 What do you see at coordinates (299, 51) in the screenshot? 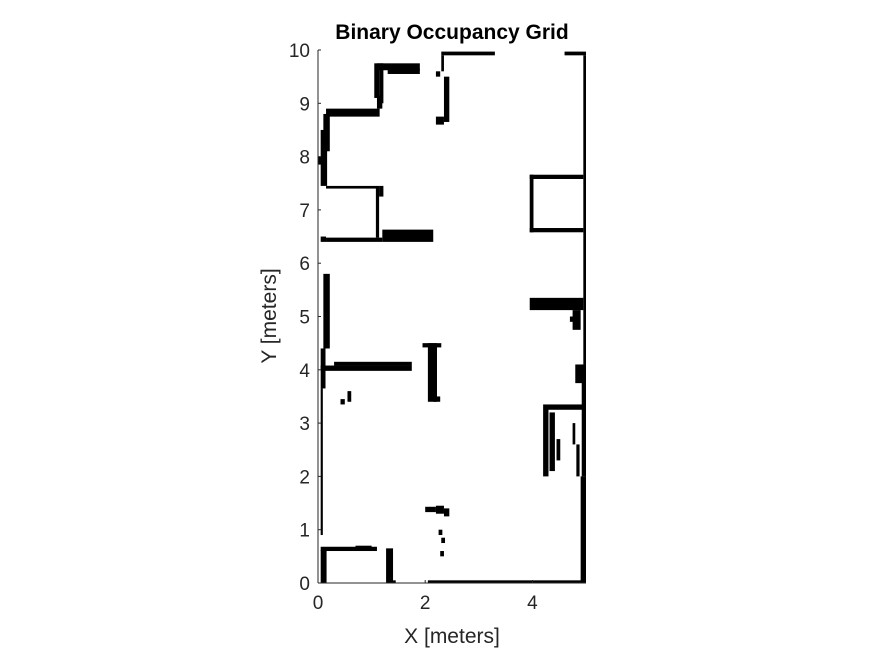
I see `y-tick-label: 10` at bounding box center [299, 51].